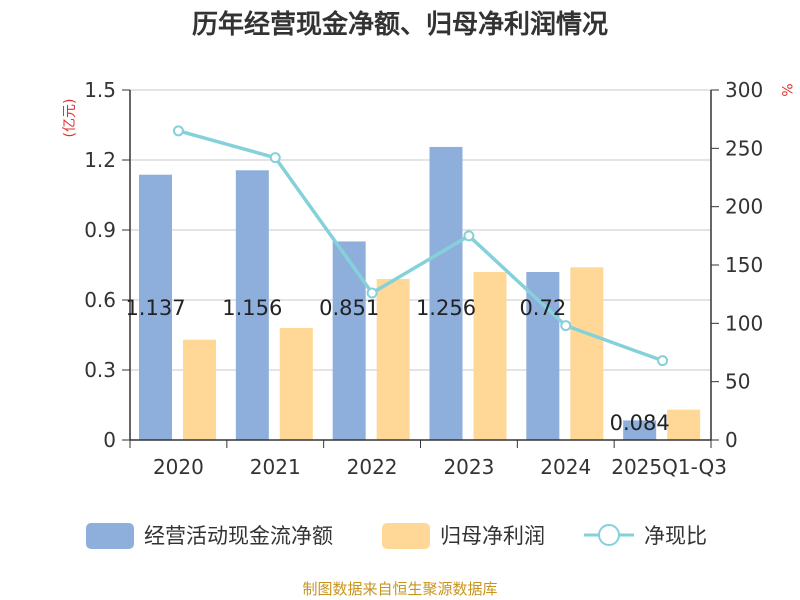 The height and width of the screenshot is (600, 800). What do you see at coordinates (446, 308) in the screenshot?
I see `bar-data-label: 1.256` at bounding box center [446, 308].